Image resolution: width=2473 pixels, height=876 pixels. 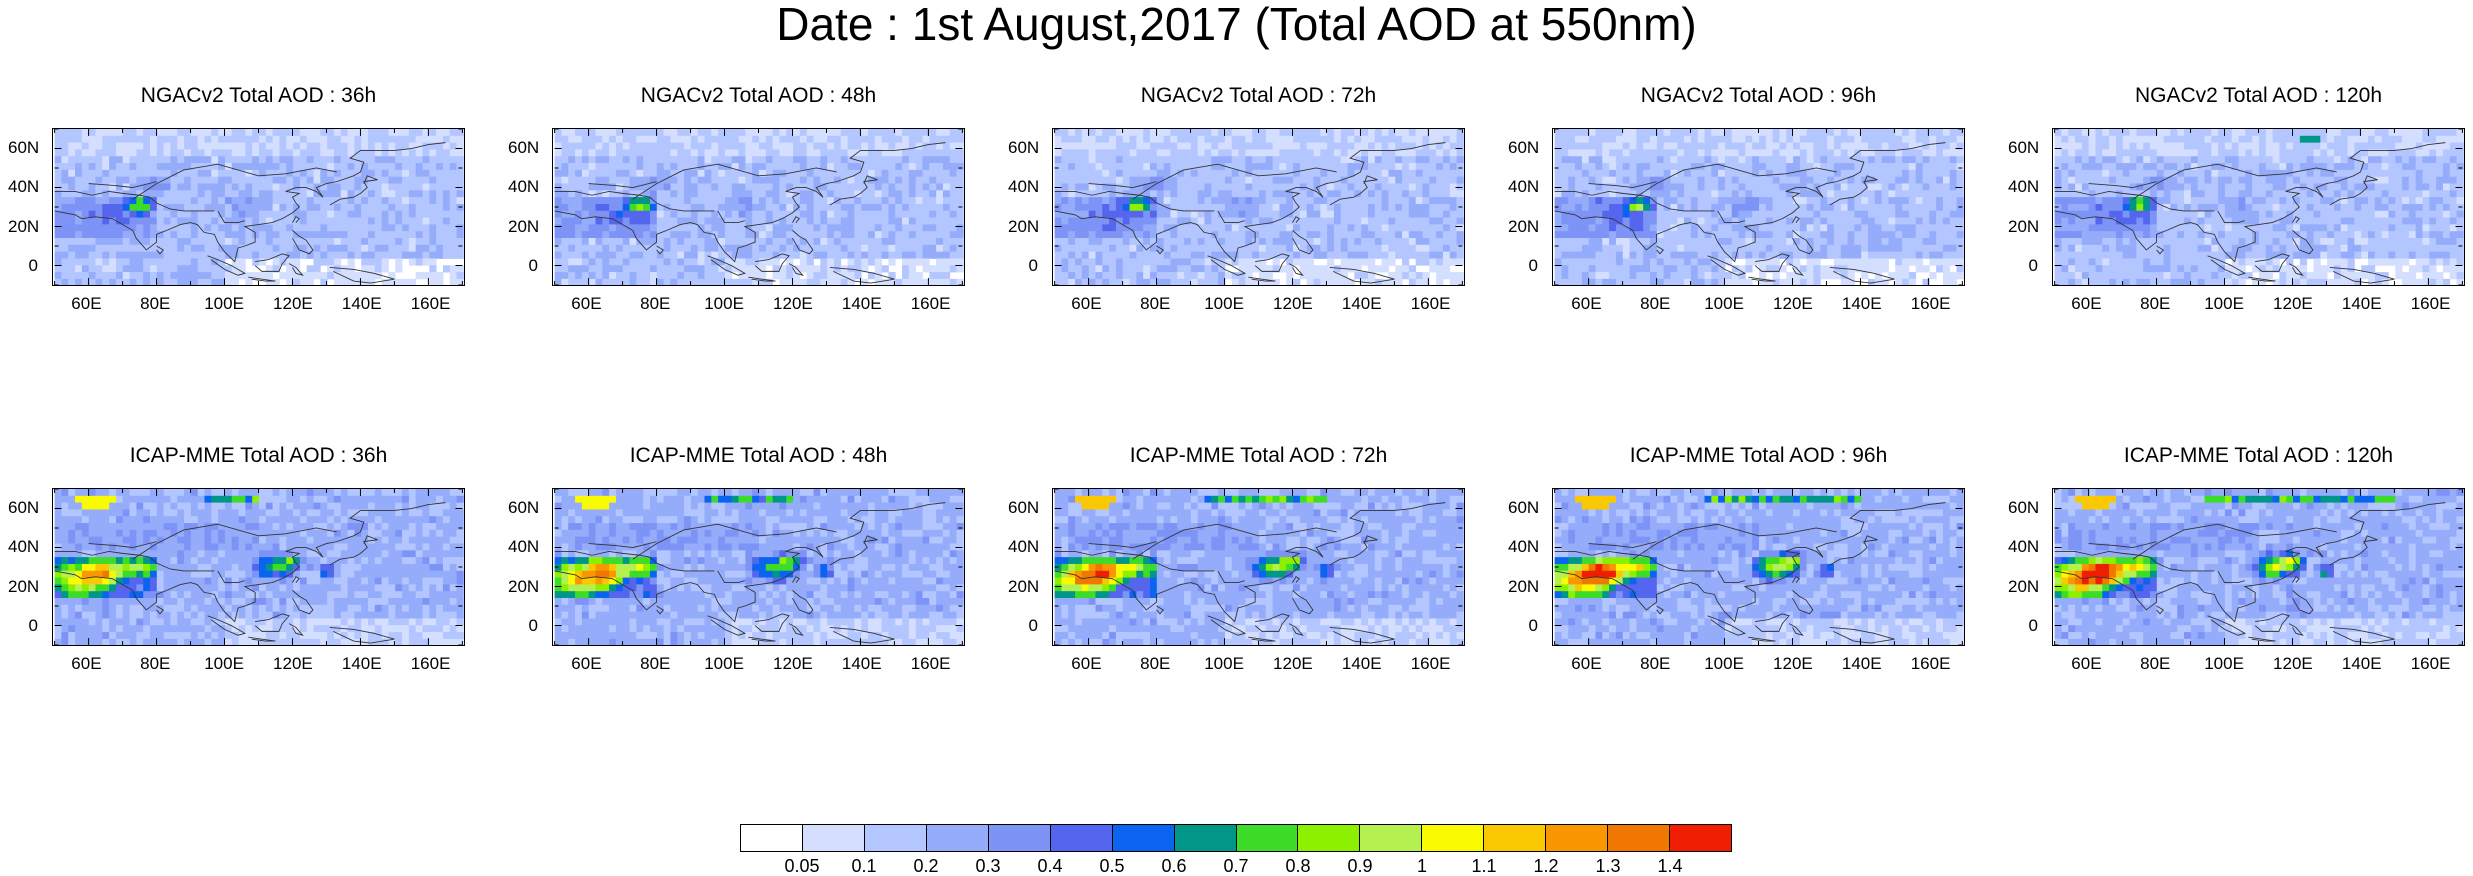 What do you see at coordinates (1298, 866) in the screenshot?
I see `colorbar-label: 0.8` at bounding box center [1298, 866].